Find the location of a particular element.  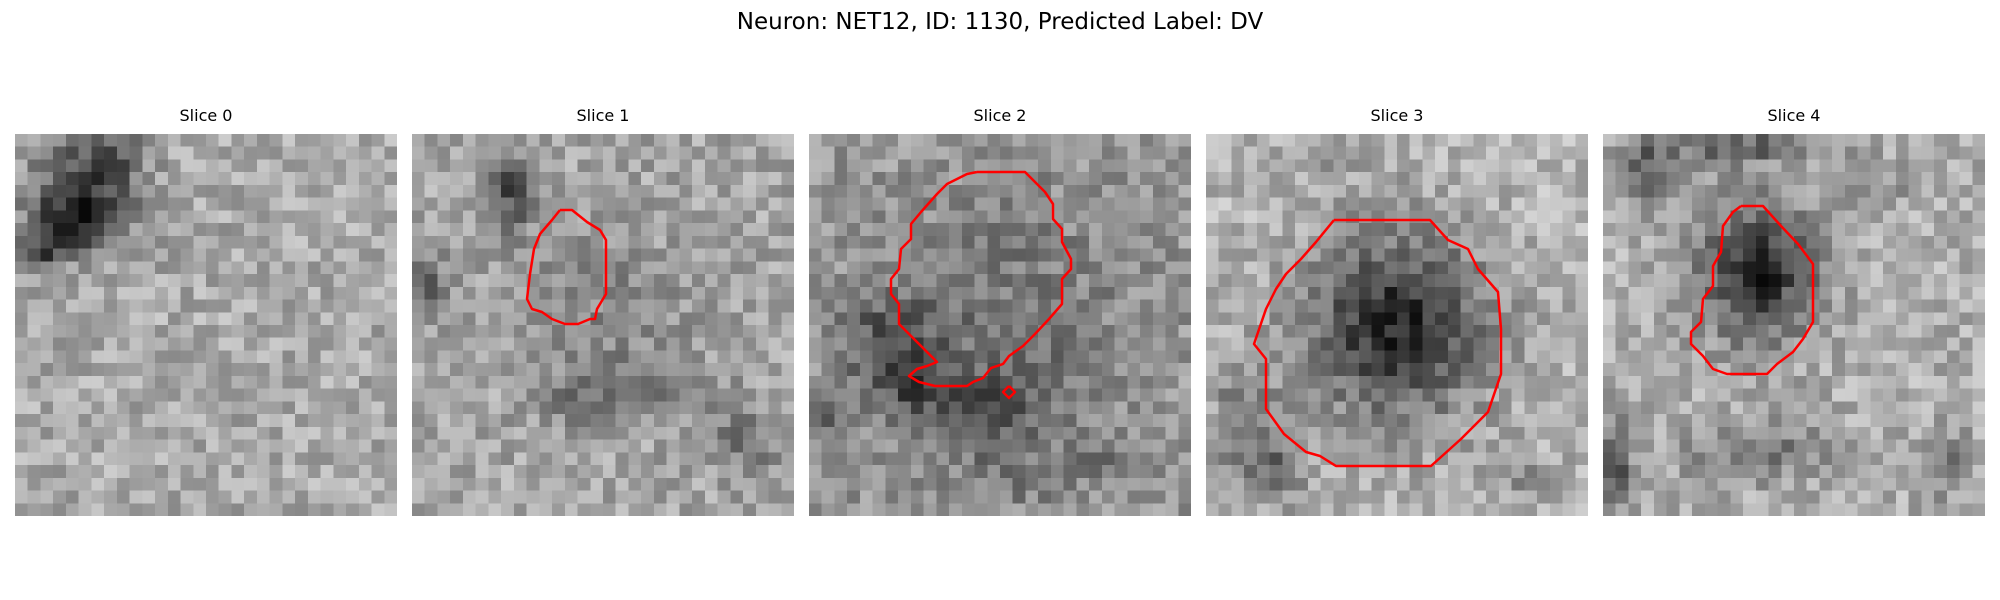

panel-slice-1: Slice 1 is located at coordinates (603, 311).